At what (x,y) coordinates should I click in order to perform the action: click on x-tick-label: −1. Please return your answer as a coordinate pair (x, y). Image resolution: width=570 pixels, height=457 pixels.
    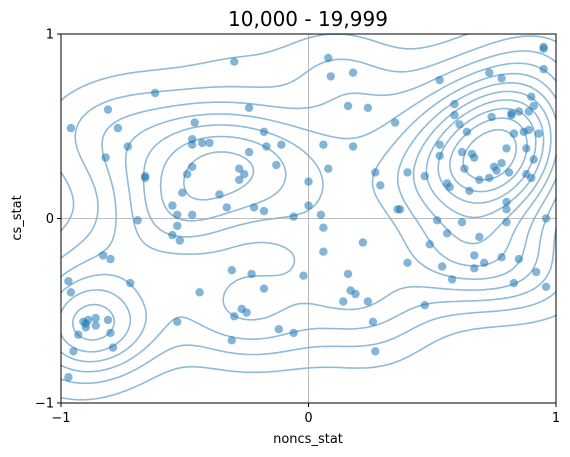
    Looking at the image, I should click on (60, 418).